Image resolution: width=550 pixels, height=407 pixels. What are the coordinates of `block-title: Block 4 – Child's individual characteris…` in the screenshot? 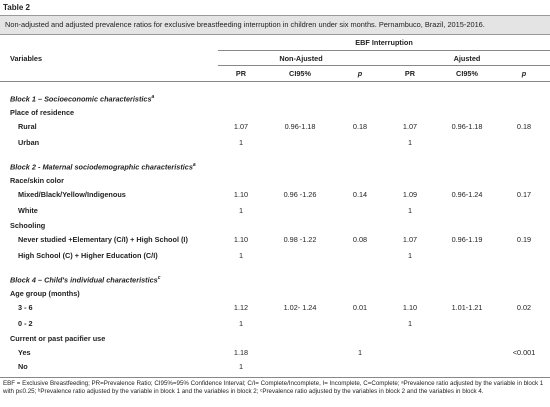 It's located at (275, 274).